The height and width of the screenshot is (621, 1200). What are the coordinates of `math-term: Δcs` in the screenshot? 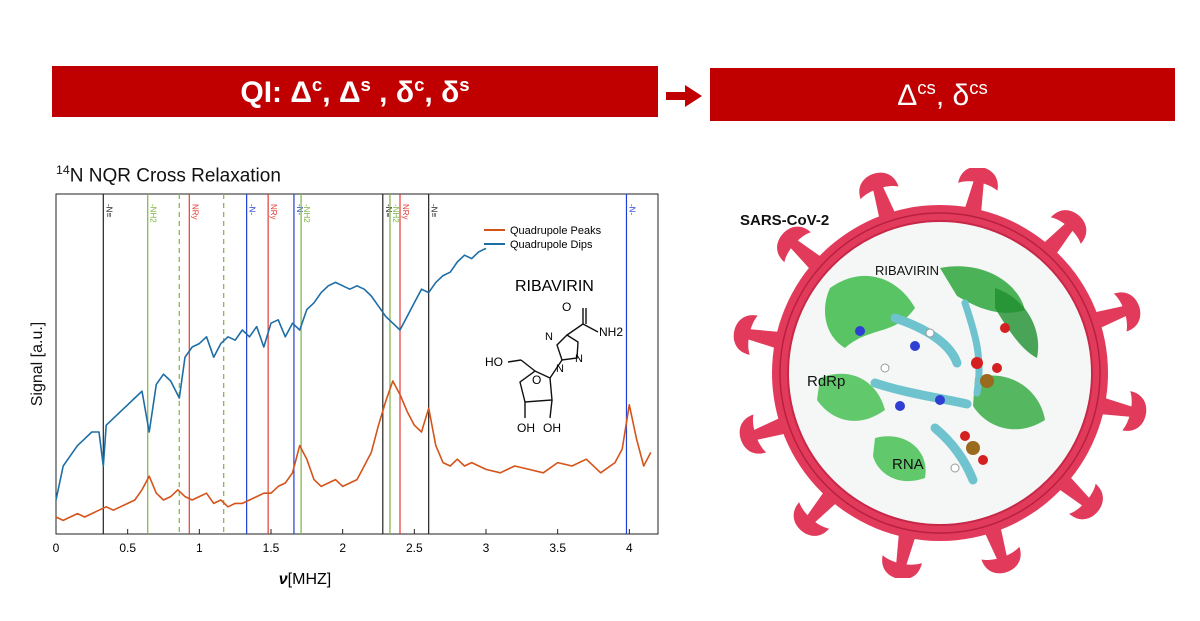 It's located at (916, 94).